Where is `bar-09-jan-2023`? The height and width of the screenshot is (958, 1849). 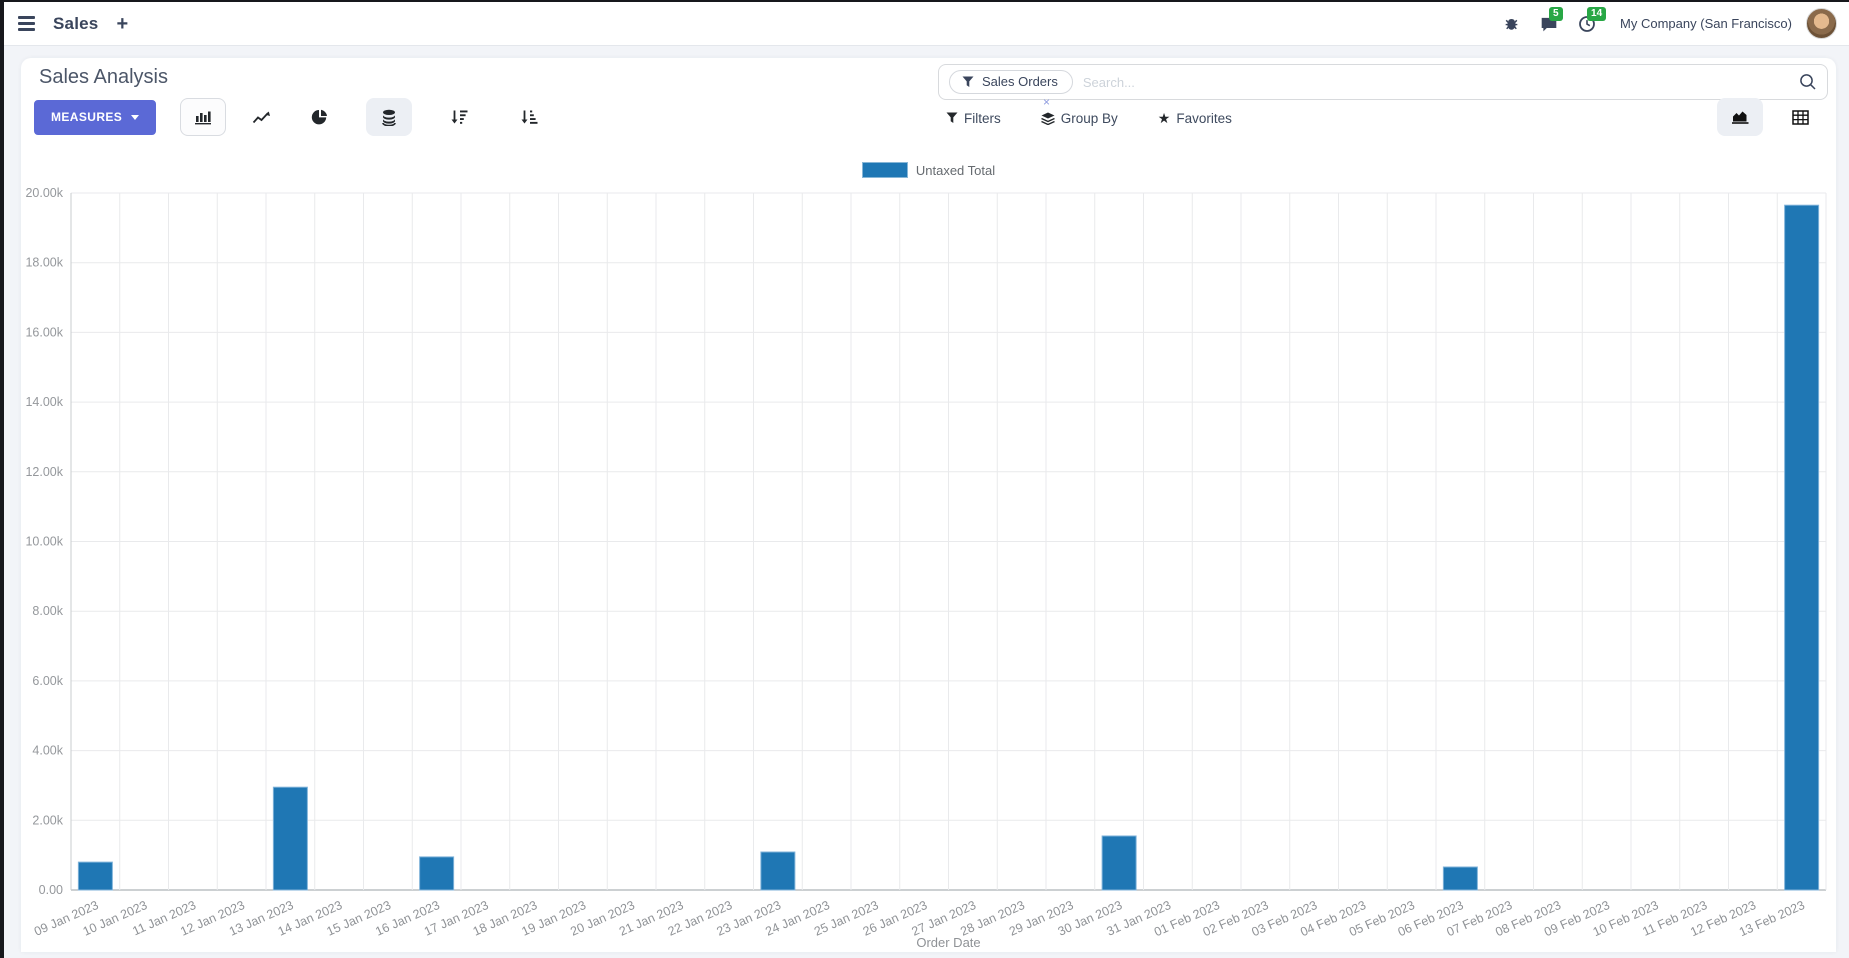
bar-09-jan-2023 is located at coordinates (95, 876).